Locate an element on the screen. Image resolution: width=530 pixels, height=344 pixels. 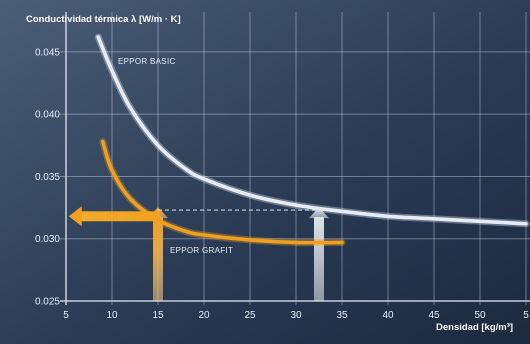
x-tick-label: 35 is located at coordinates (342, 315).